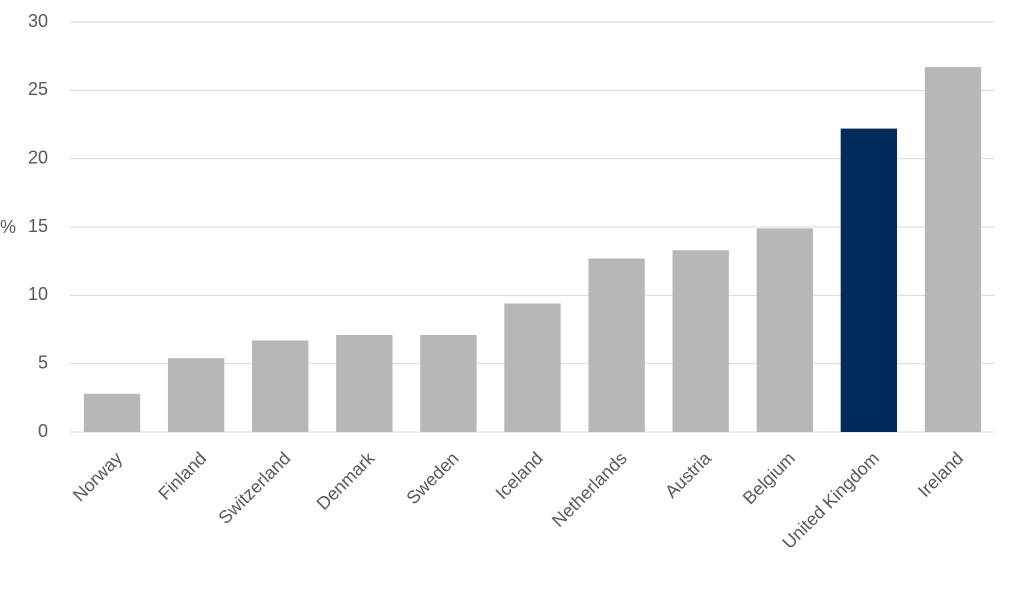  I want to click on x-tick-label: Finland, so click(182, 476).